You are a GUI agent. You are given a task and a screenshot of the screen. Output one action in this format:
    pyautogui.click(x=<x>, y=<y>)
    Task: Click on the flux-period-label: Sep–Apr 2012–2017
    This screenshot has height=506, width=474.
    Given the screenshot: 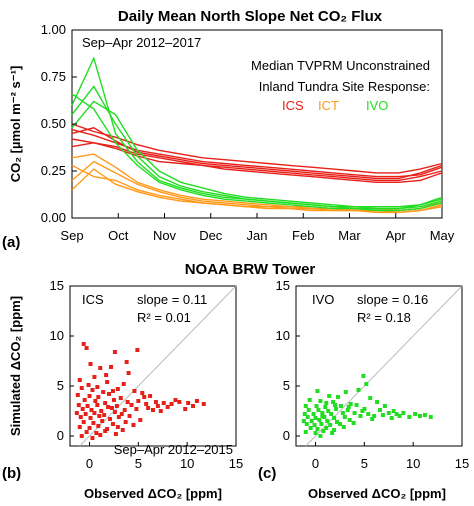 What is the action you would take?
    pyautogui.click(x=141, y=42)
    